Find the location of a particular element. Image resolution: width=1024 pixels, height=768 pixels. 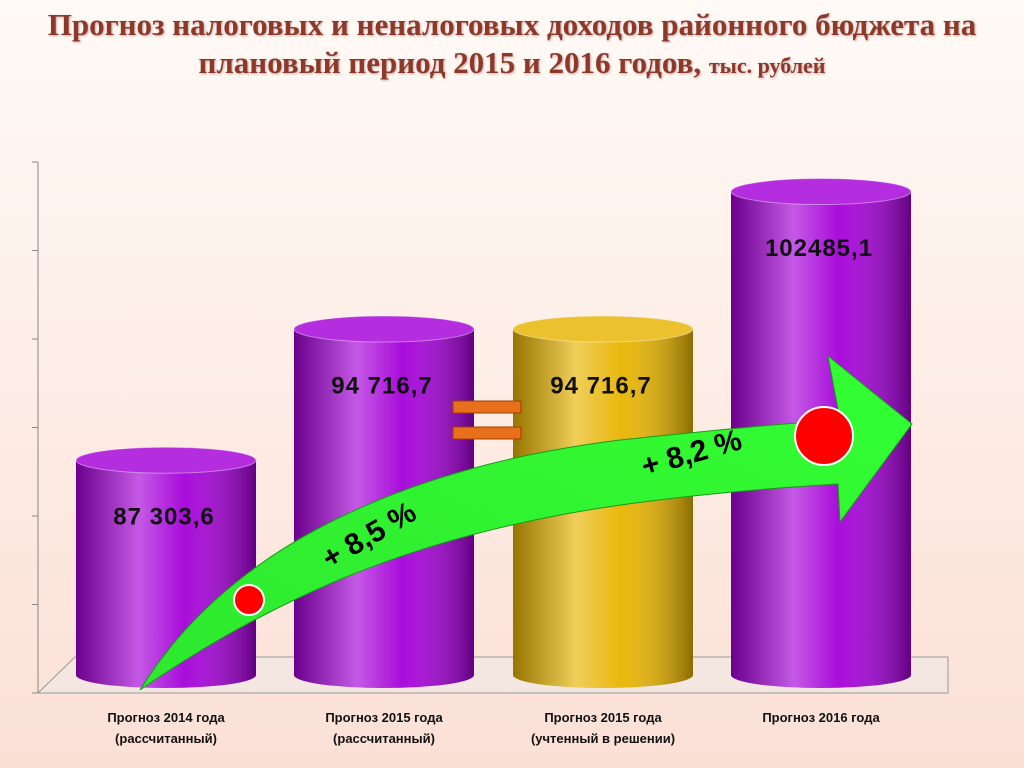

x-tick-label: Прогноз 2015 года (рассчитанный) is located at coordinates (384, 728).